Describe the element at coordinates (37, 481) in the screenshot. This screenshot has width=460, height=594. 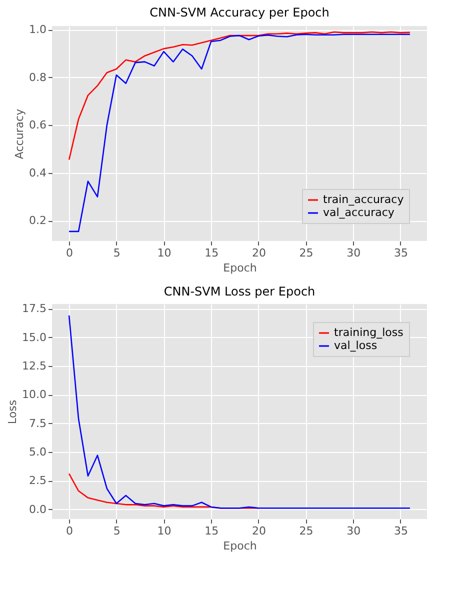
I see `y-tick-label: 2.5` at that location.